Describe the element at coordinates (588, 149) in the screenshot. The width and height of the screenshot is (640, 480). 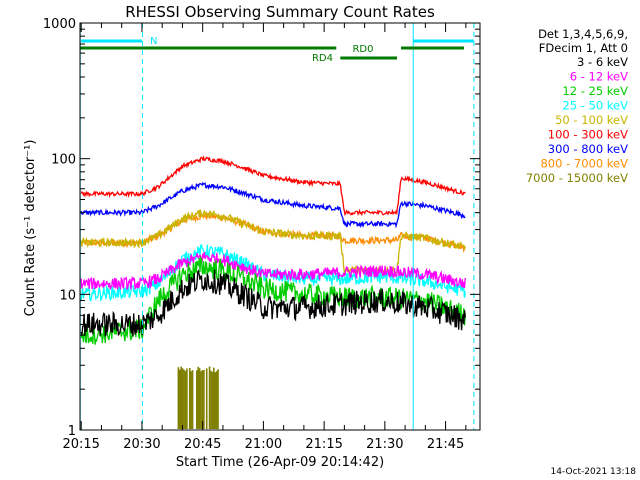
I see `legend-entry: 300 - 800 keV` at that location.